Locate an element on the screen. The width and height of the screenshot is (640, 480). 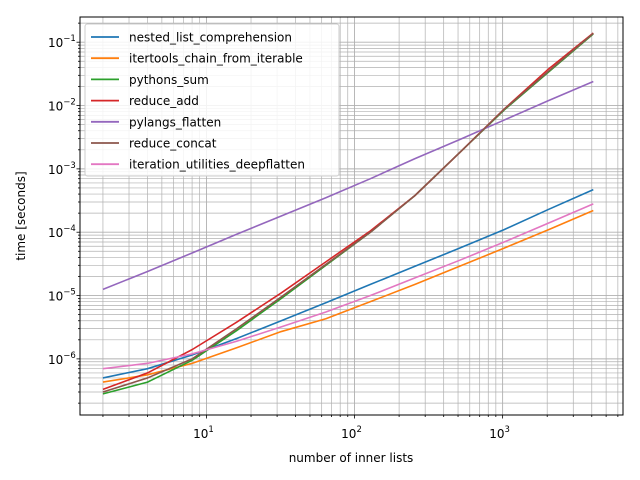
legend-box is located at coordinates (212, 100).